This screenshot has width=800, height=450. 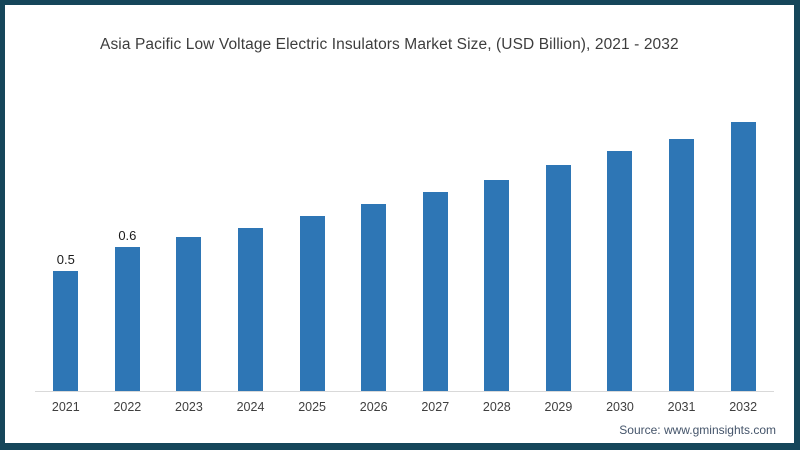 What do you see at coordinates (620, 407) in the screenshot?
I see `x-axis-label: 2030` at bounding box center [620, 407].